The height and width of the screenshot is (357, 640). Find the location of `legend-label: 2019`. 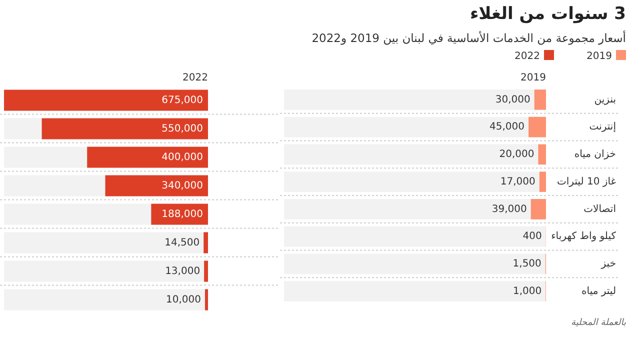

legend-label: 2019 is located at coordinates (599, 56).